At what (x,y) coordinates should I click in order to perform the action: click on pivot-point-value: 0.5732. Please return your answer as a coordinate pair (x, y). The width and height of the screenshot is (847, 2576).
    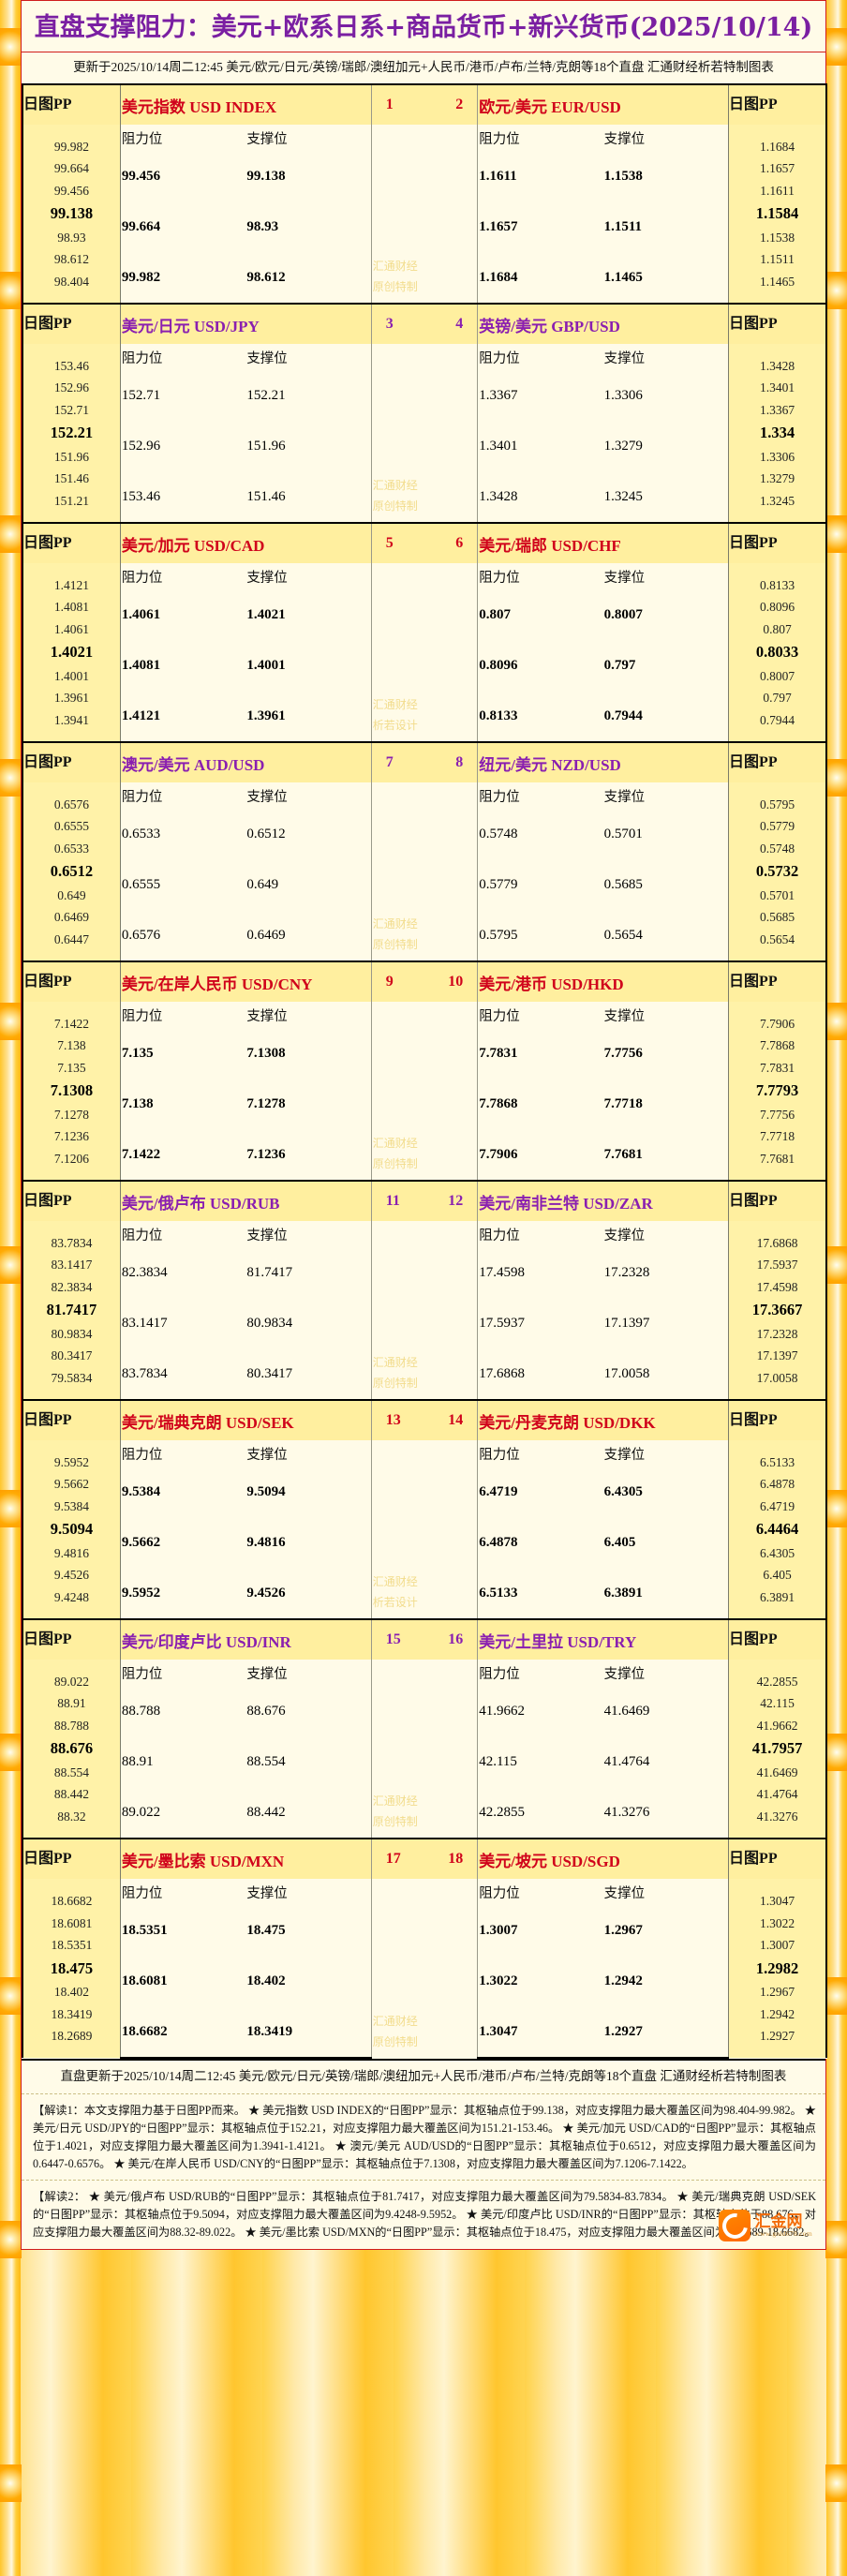
    Looking at the image, I should click on (777, 871).